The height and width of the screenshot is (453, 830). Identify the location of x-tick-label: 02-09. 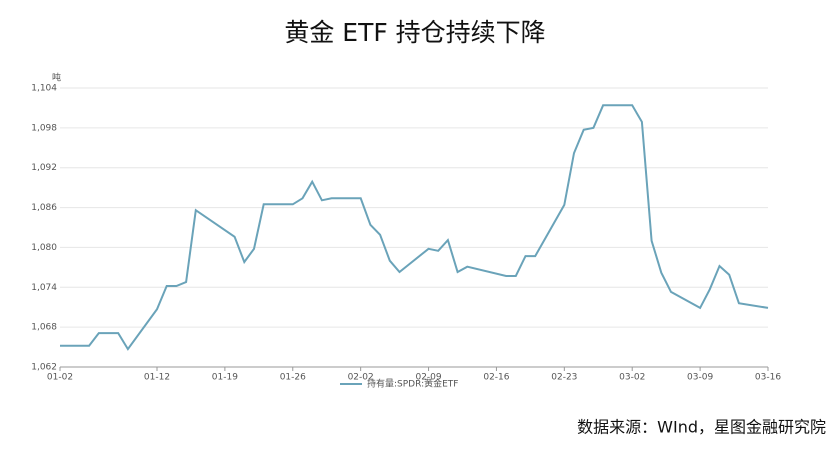
(428, 378).